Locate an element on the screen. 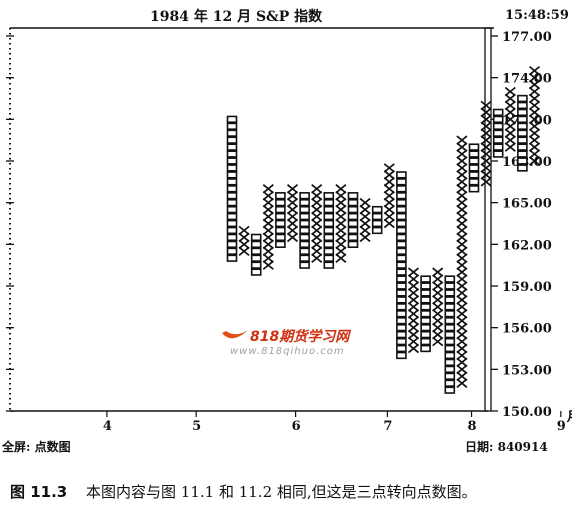 The image size is (572, 514). right-axis-bar is located at coordinates (488, 219).